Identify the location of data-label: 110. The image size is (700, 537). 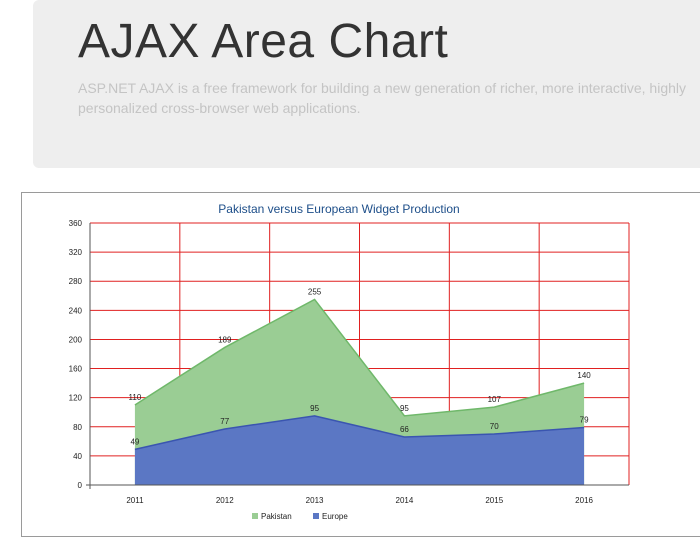
(135, 397).